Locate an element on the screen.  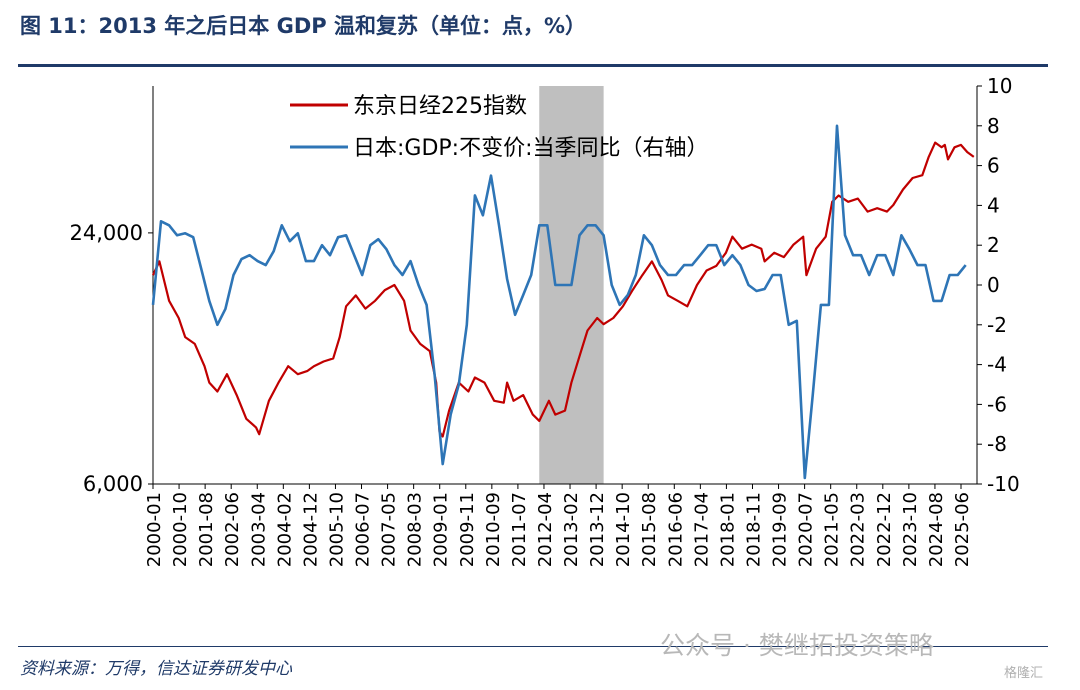
x-tick-label: 2017-04 is located at coordinates (701, 529).